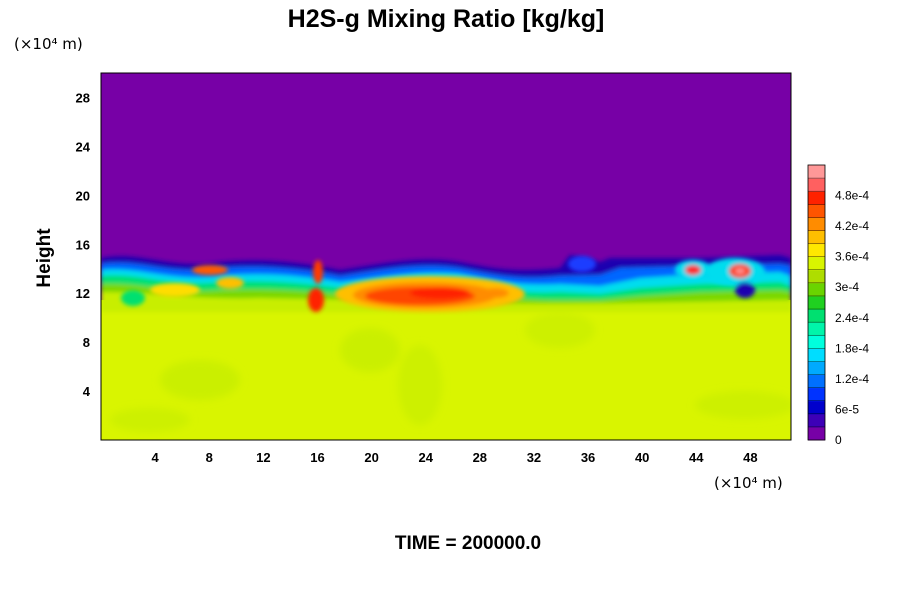 This screenshot has height=600, width=900. What do you see at coordinates (317, 457) in the screenshot?
I see `x-tick-label: 16` at bounding box center [317, 457].